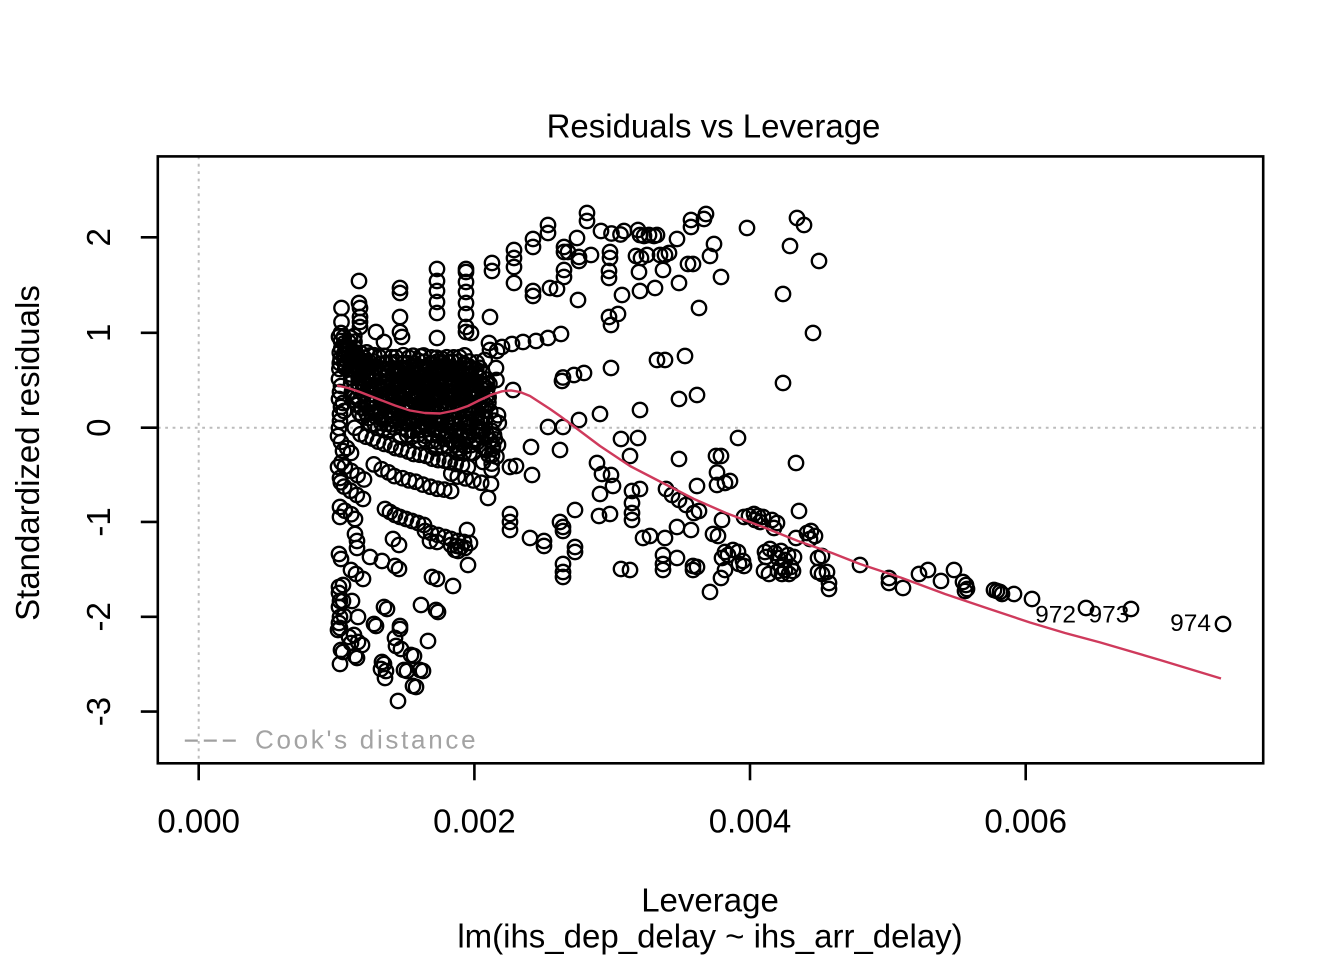  Describe the element at coordinates (98, 616) in the screenshot. I see `svg-text: -2` at that location.